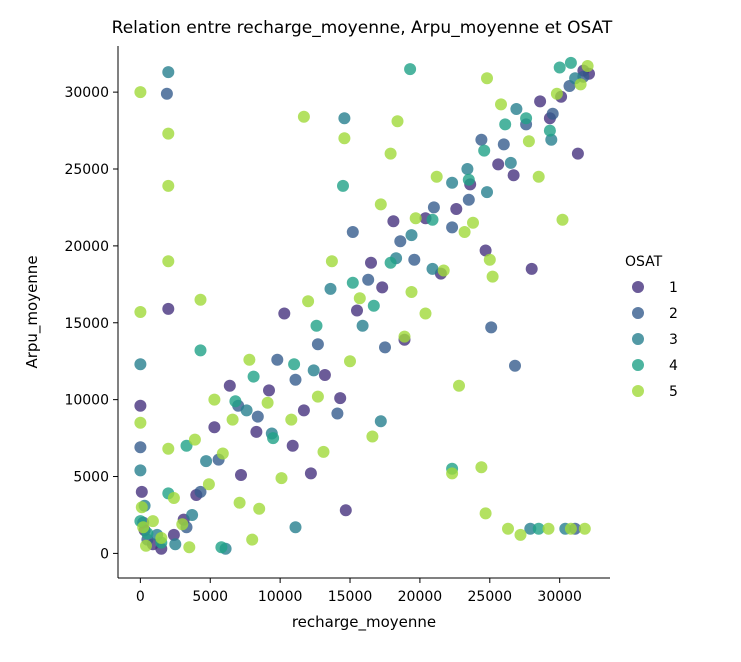  I want to click on legend-label-1: 1, so click(673, 288).